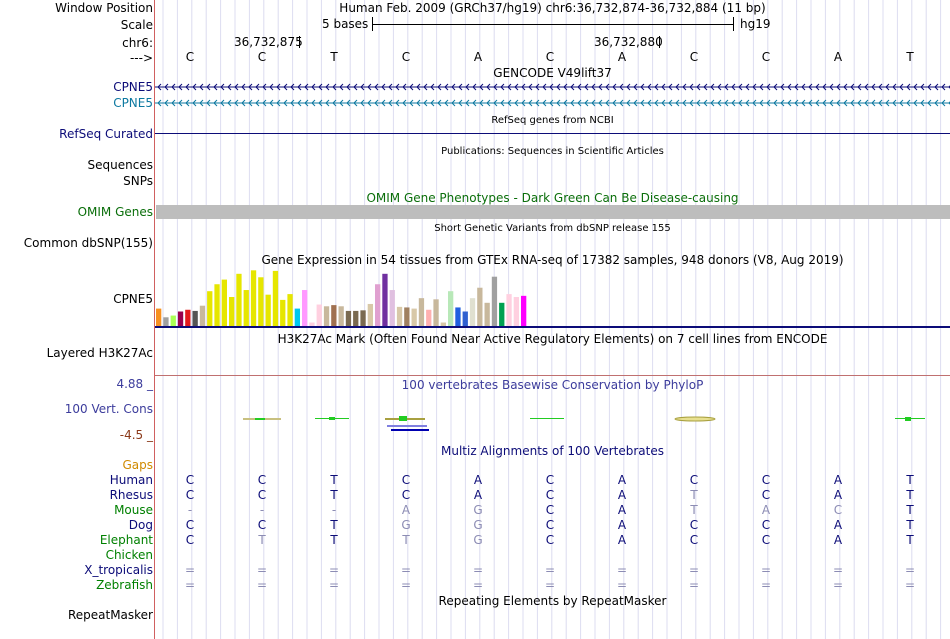 The height and width of the screenshot is (639, 950). I want to click on phylop-label: 100 Vert. Cons, so click(108, 409).